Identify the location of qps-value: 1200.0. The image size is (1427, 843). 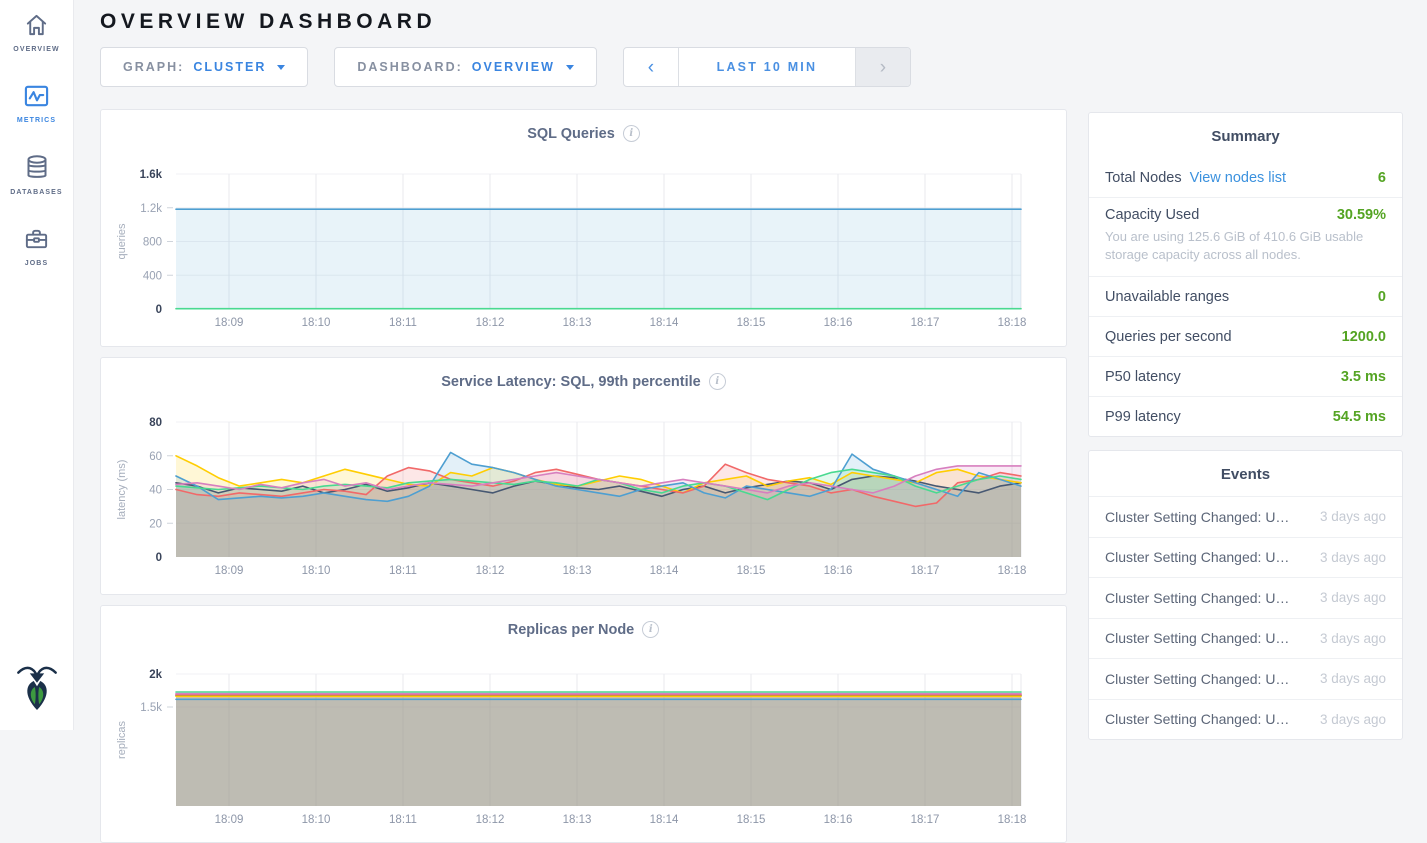
(1363, 336).